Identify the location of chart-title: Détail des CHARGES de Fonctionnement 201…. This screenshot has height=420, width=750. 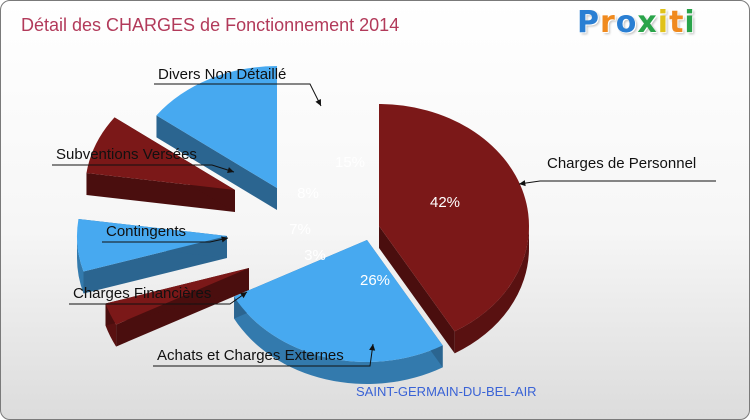
(210, 25).